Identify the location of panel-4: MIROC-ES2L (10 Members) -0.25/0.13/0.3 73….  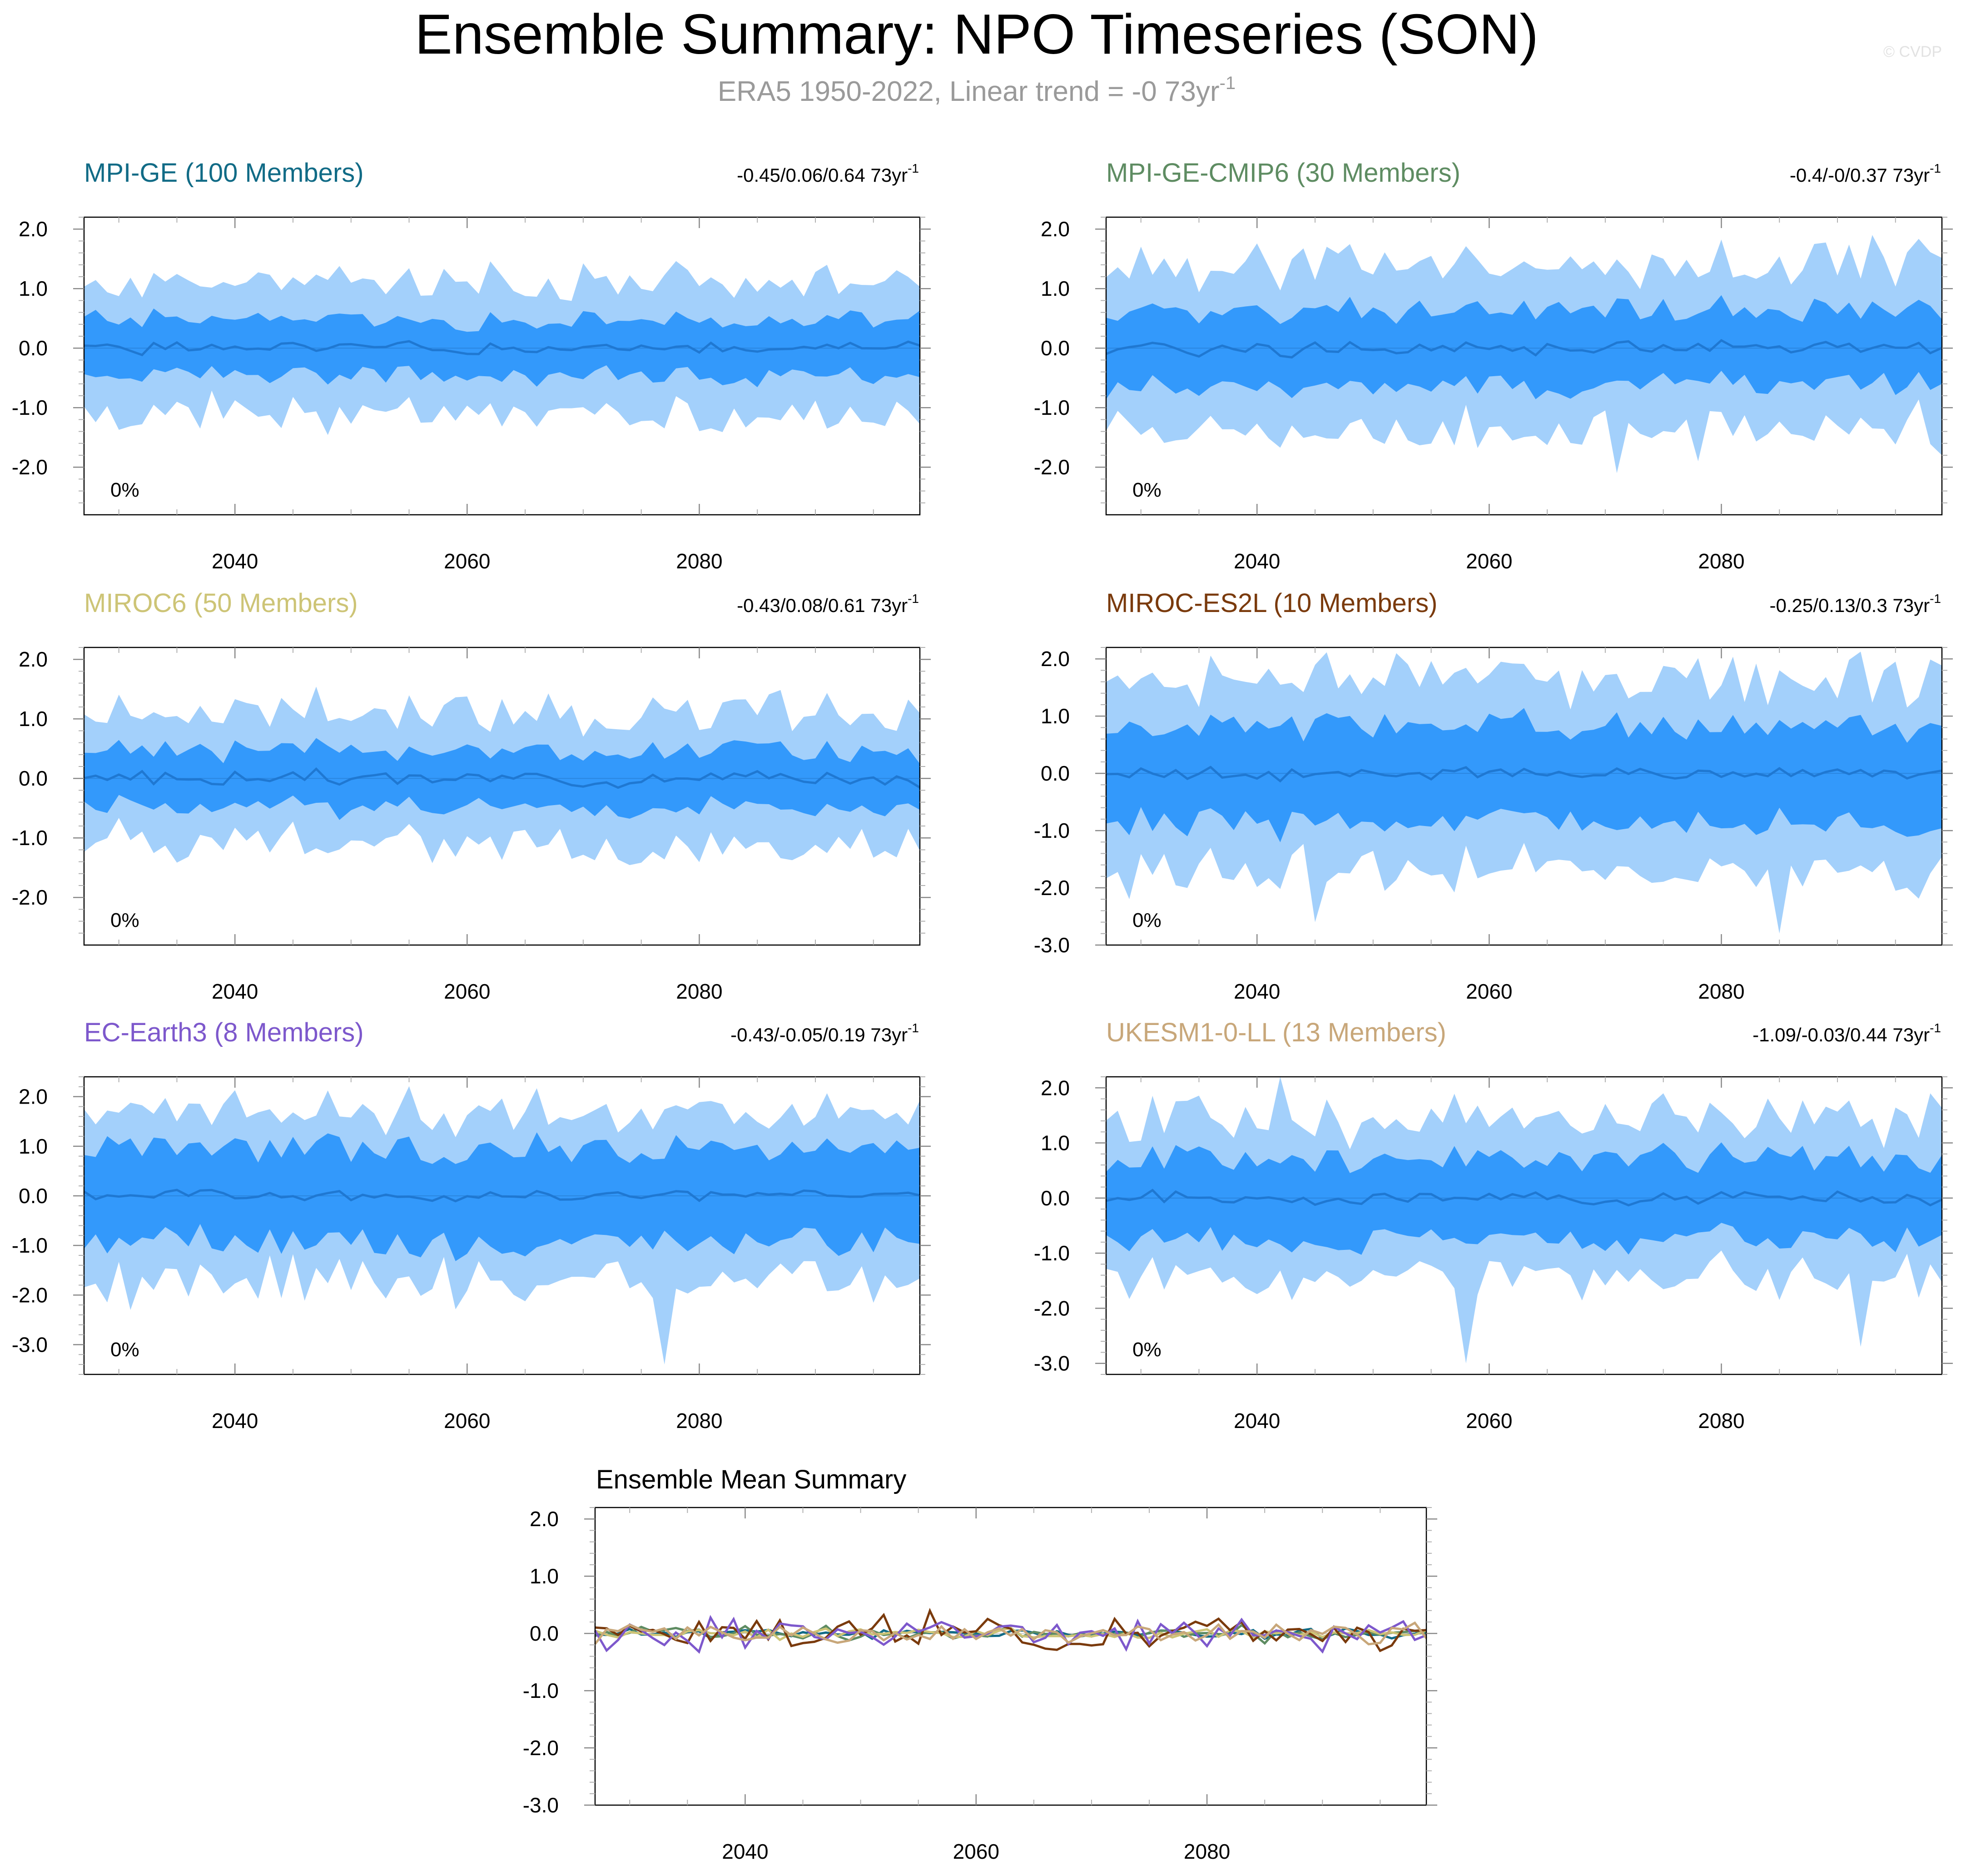
(1493, 796).